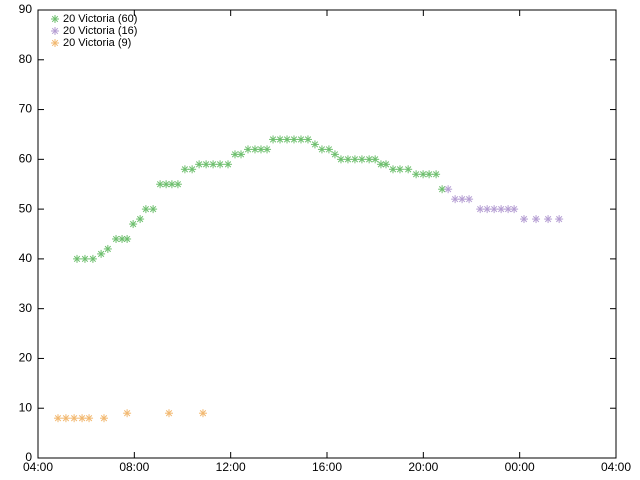 The image size is (640, 480). I want to click on y-tick-label: 0, so click(28, 457).